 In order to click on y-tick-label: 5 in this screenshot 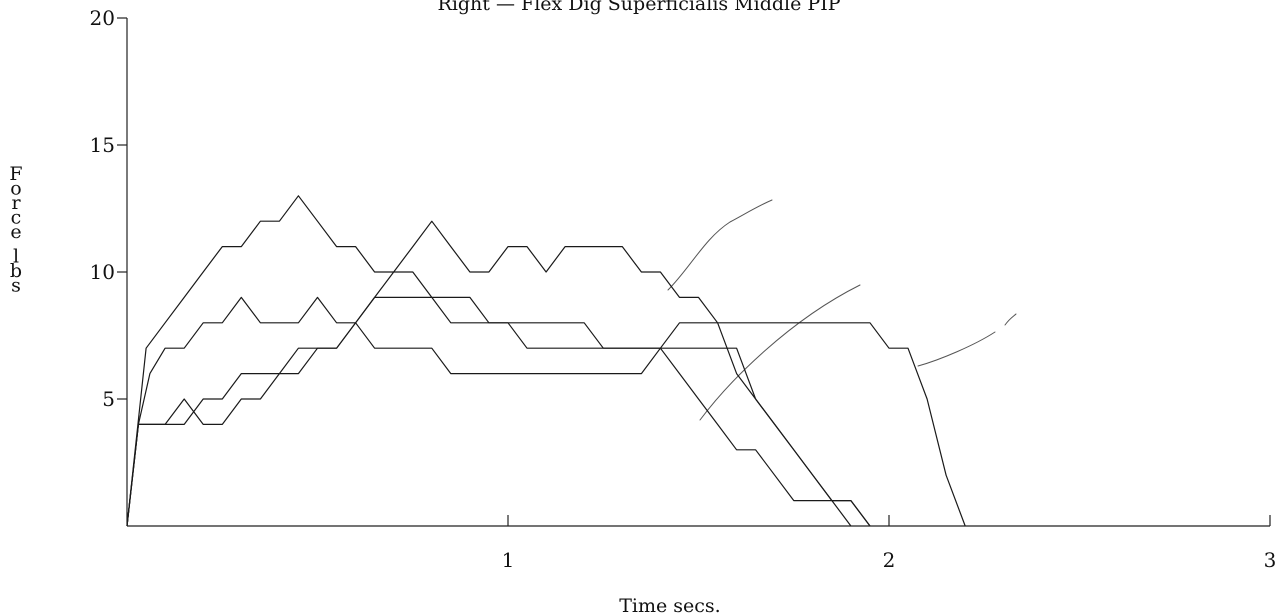, I will do `click(108, 399)`.